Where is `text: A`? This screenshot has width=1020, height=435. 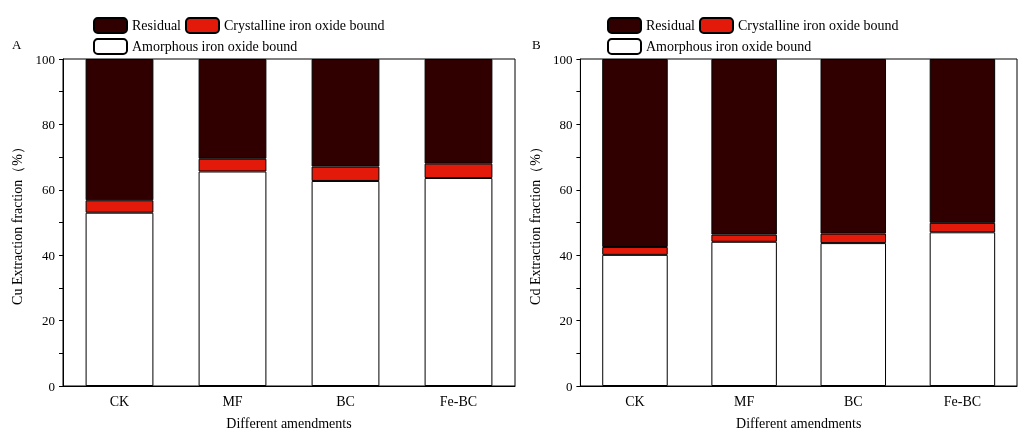 text: A is located at coordinates (17, 44).